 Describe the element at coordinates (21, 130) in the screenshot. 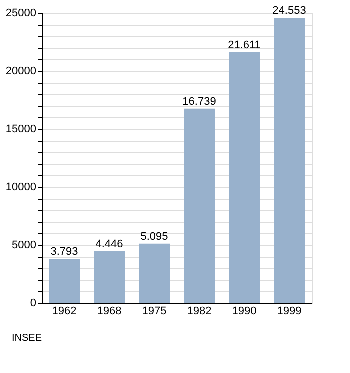

I see `y-tick-label: 15000` at that location.